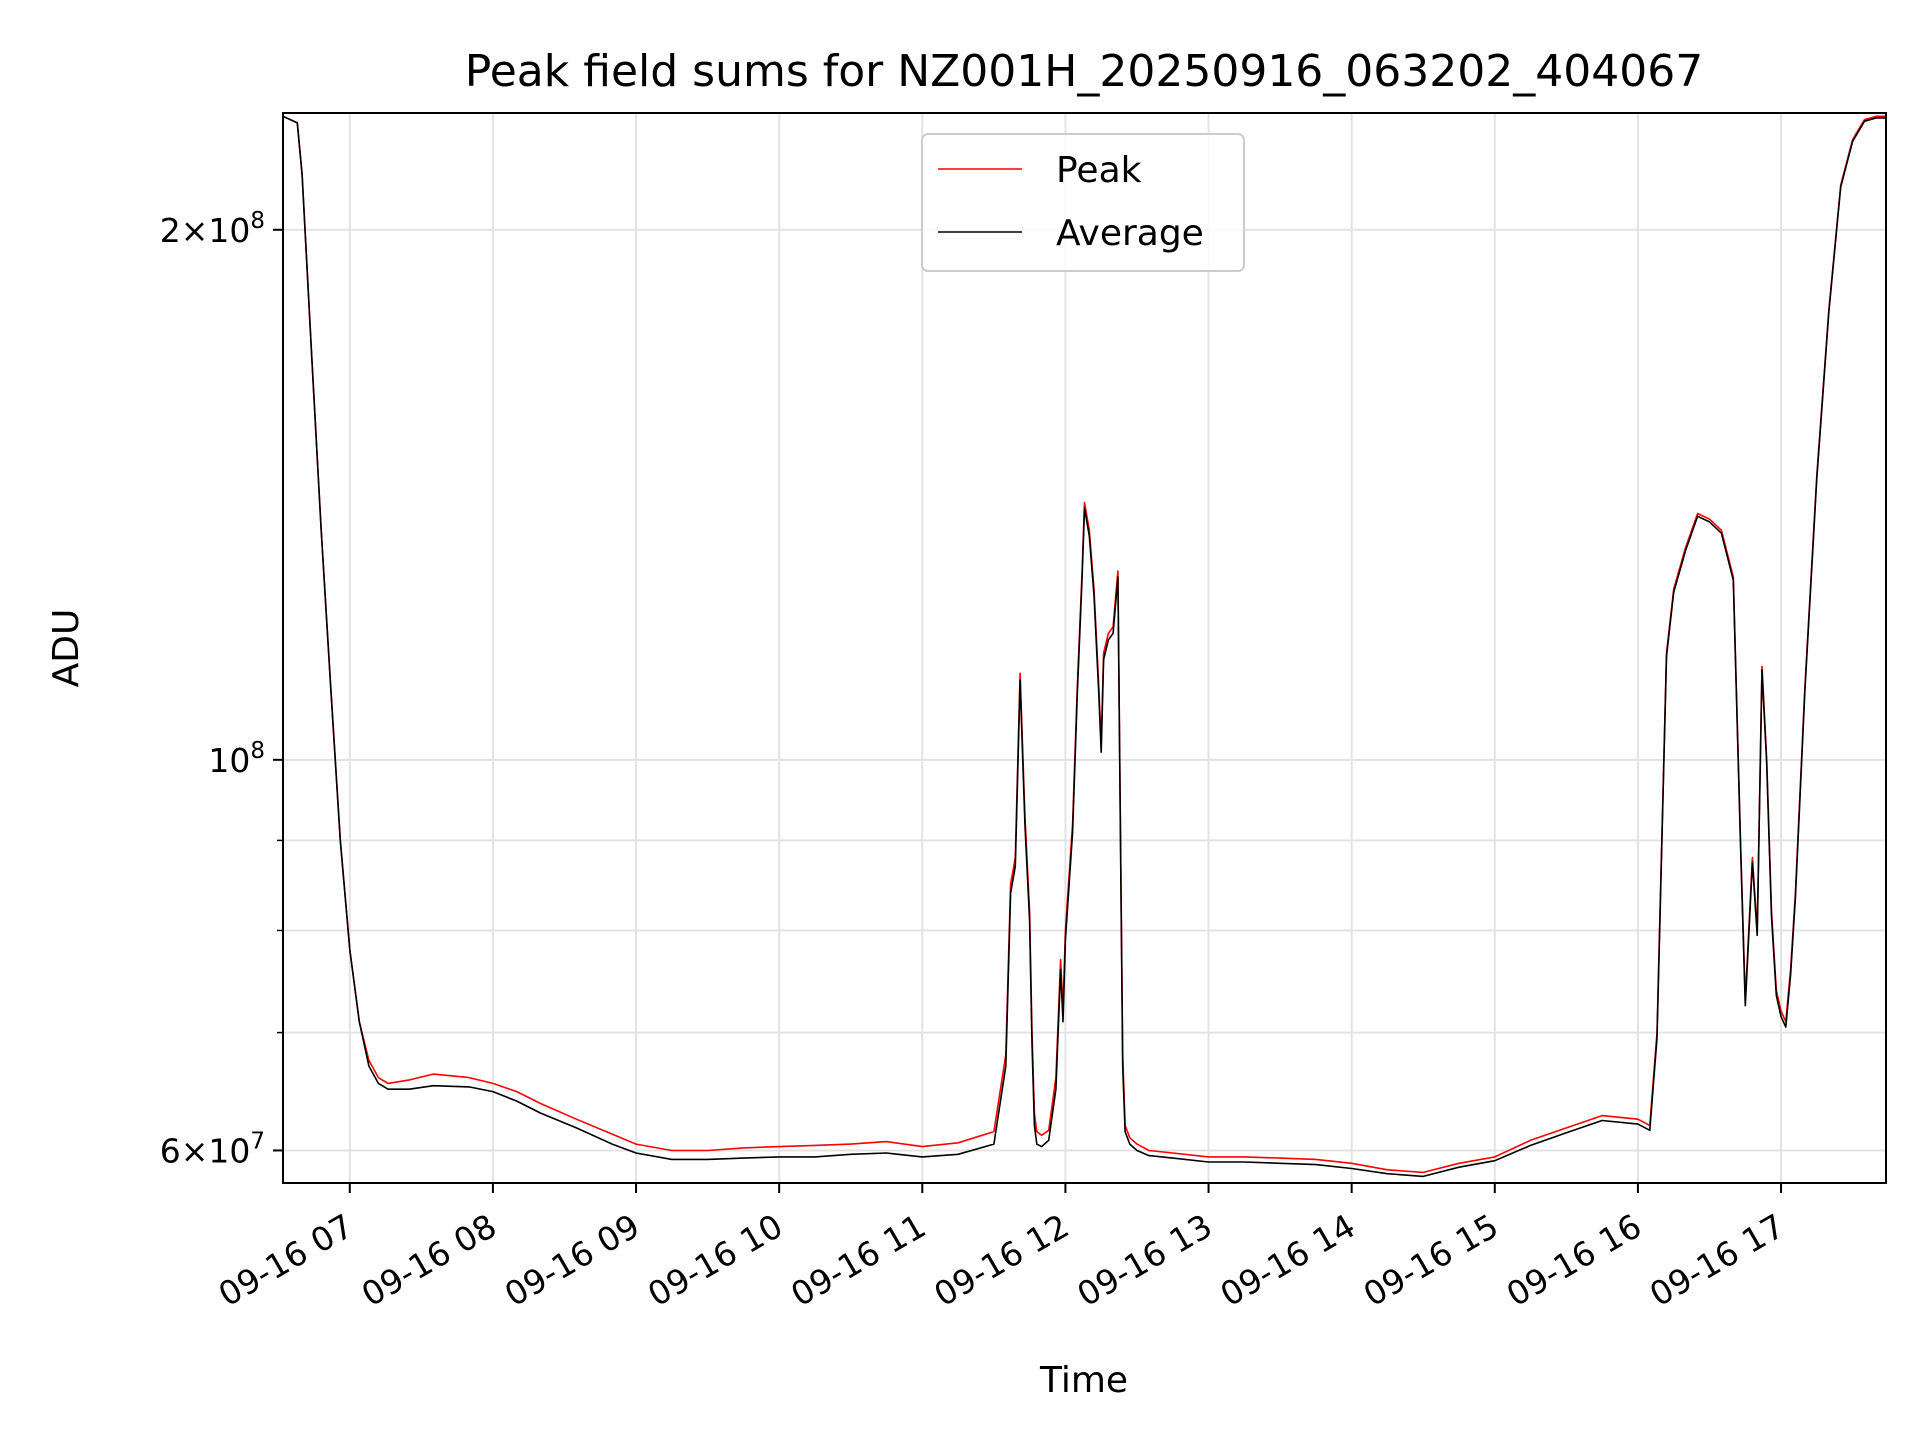 Image resolution: width=1920 pixels, height=1440 pixels. What do you see at coordinates (1130, 233) in the screenshot?
I see `legend-label-average: Average` at bounding box center [1130, 233].